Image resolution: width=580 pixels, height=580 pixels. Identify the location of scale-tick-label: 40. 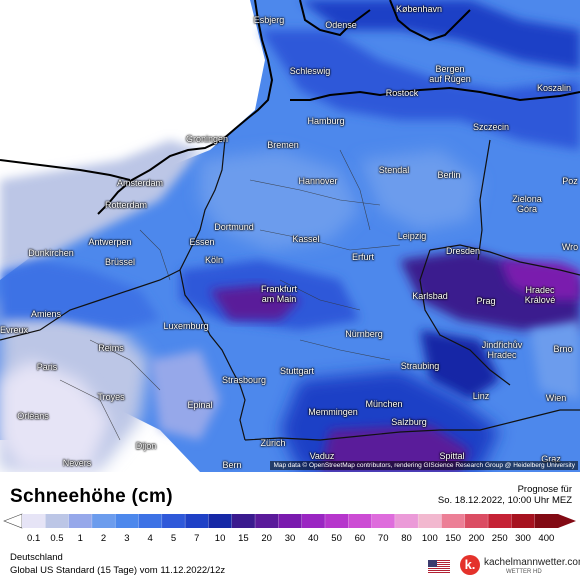
(313, 538).